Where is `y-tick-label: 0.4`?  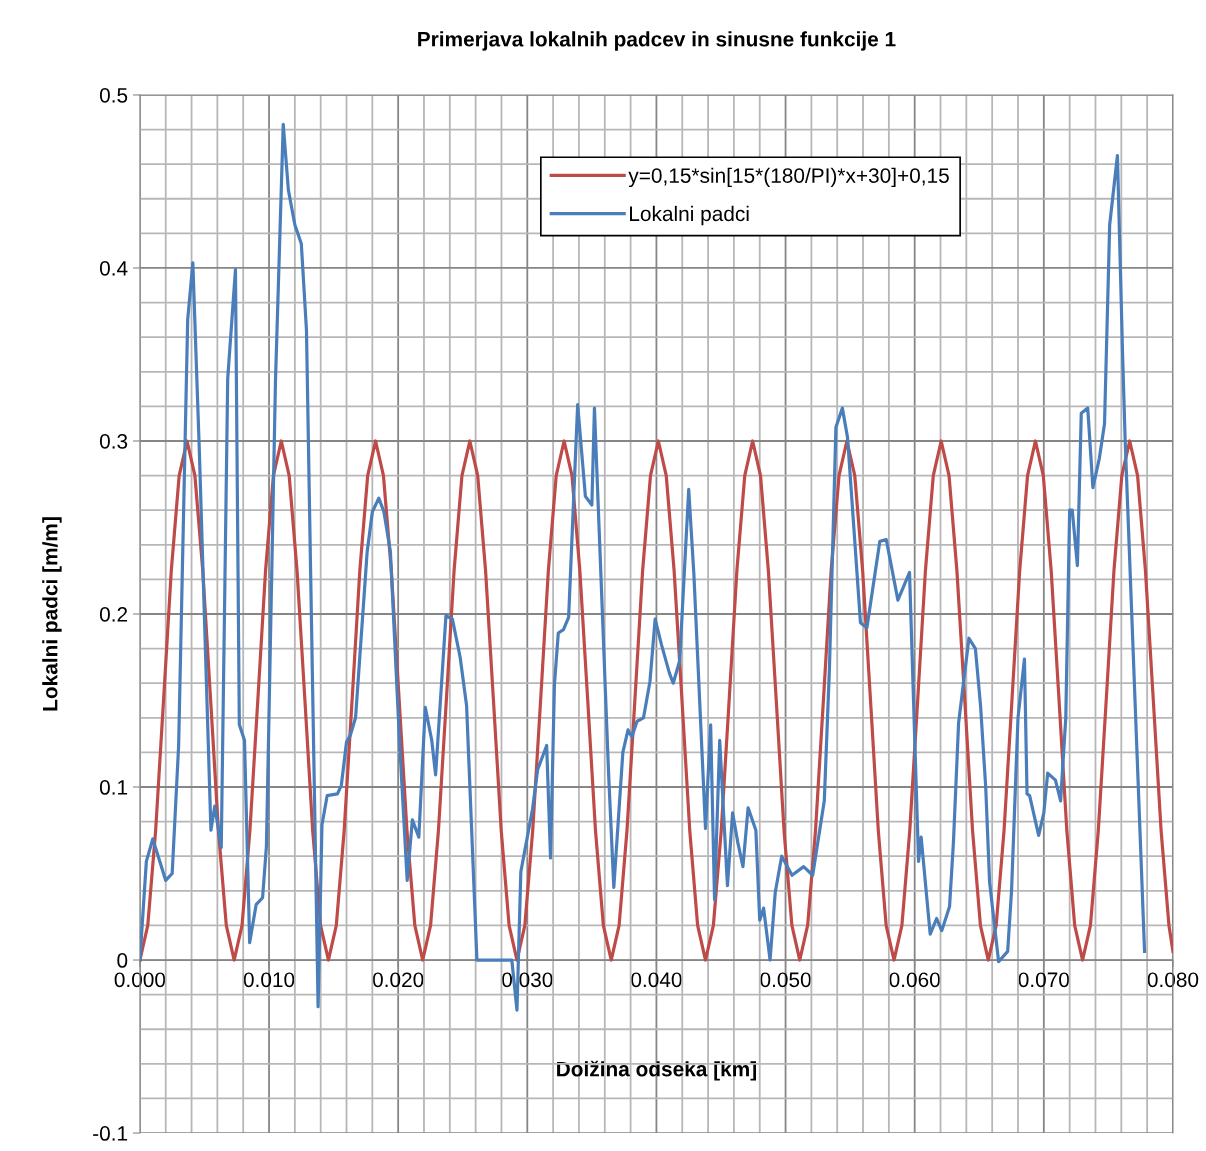 y-tick-label: 0.4 is located at coordinates (113, 268).